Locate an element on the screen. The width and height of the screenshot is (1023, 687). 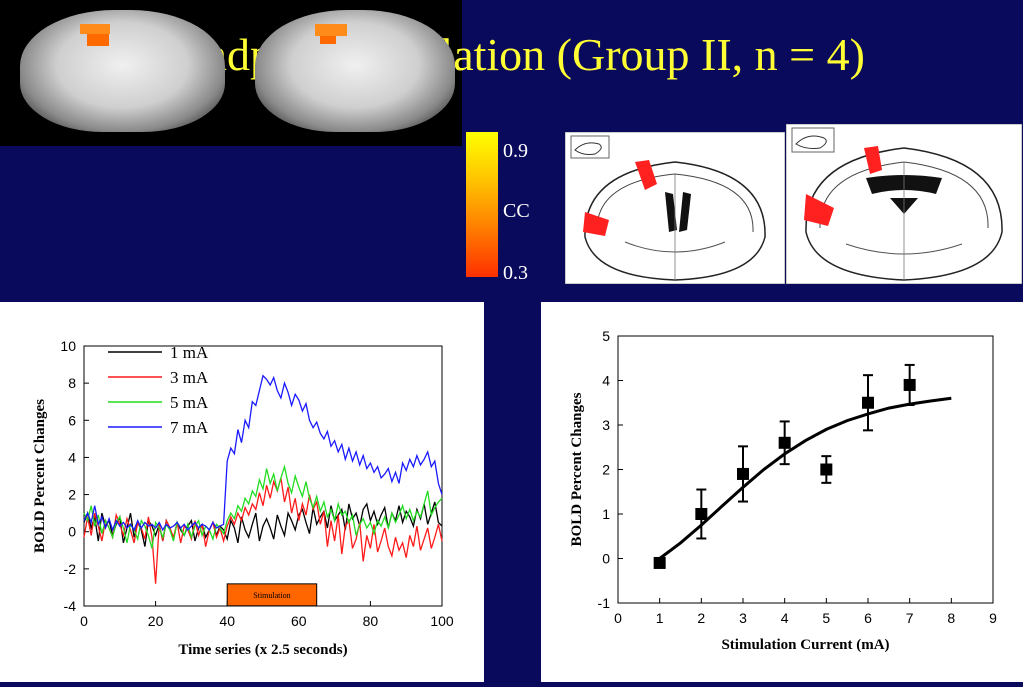
legend-label-3-mA: 3 mA is located at coordinates (189, 377).